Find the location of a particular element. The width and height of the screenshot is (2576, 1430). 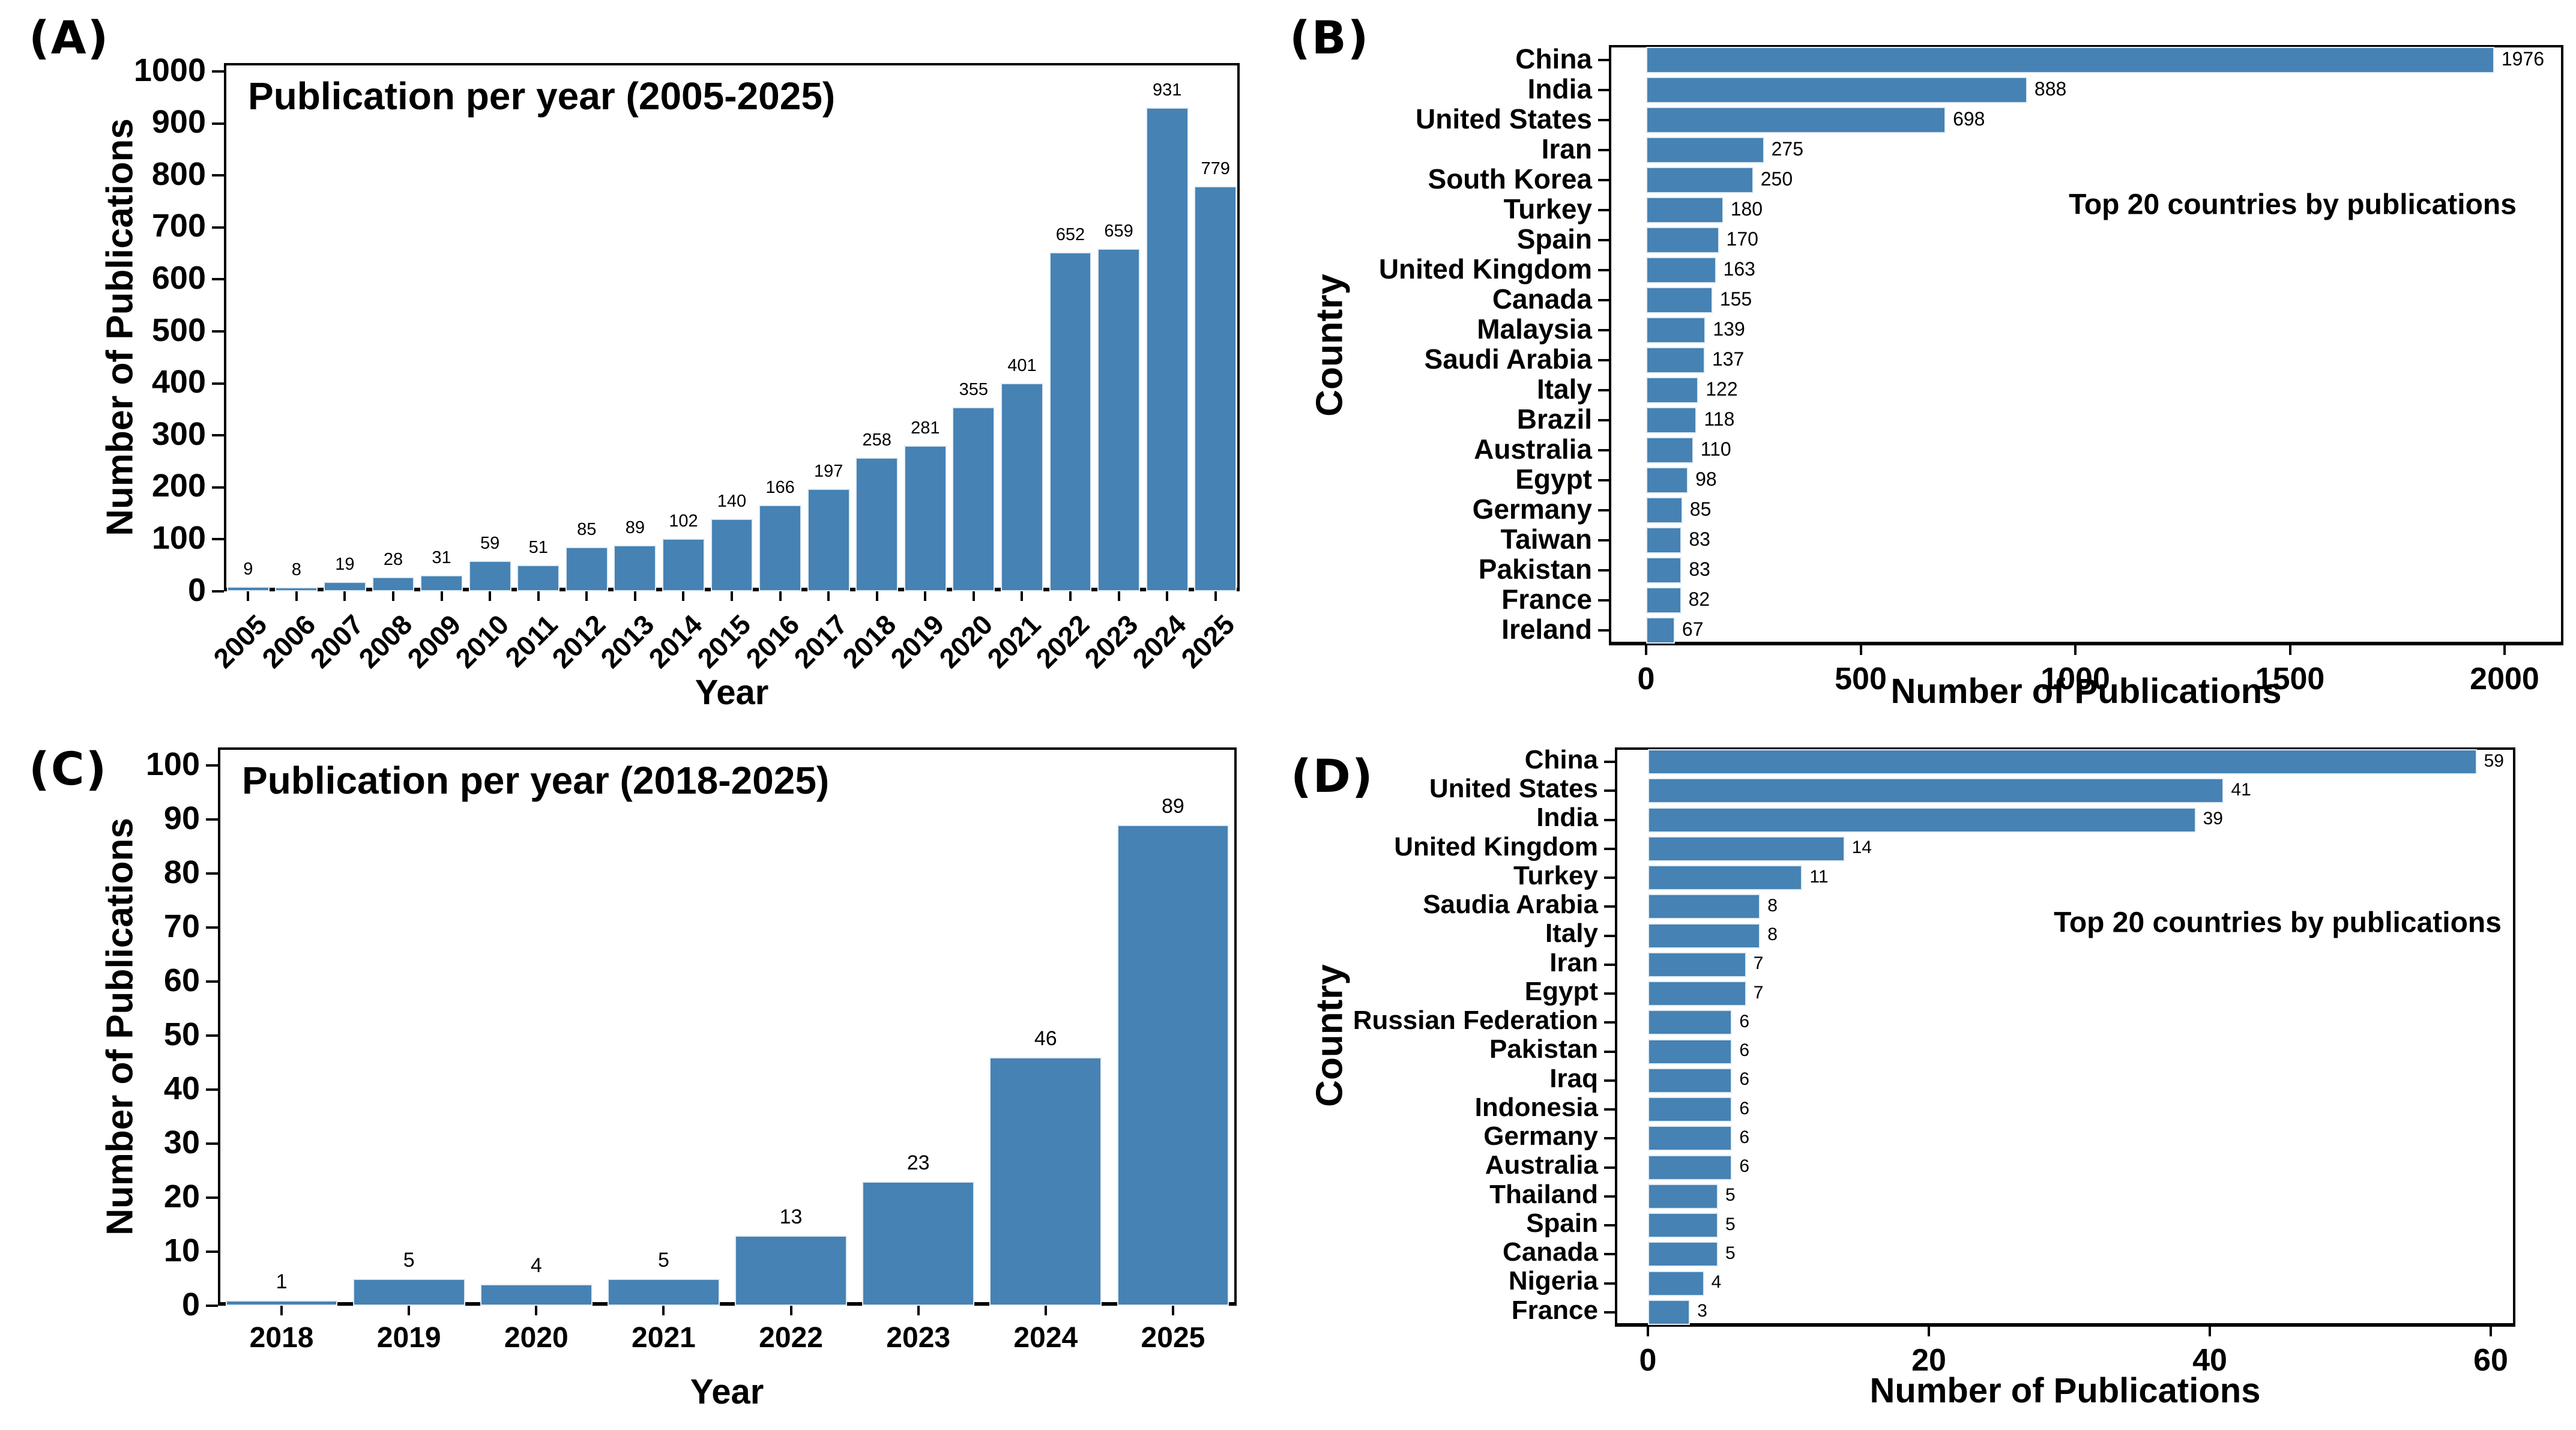

x-tick-label: 2025 is located at coordinates (1173, 1338).